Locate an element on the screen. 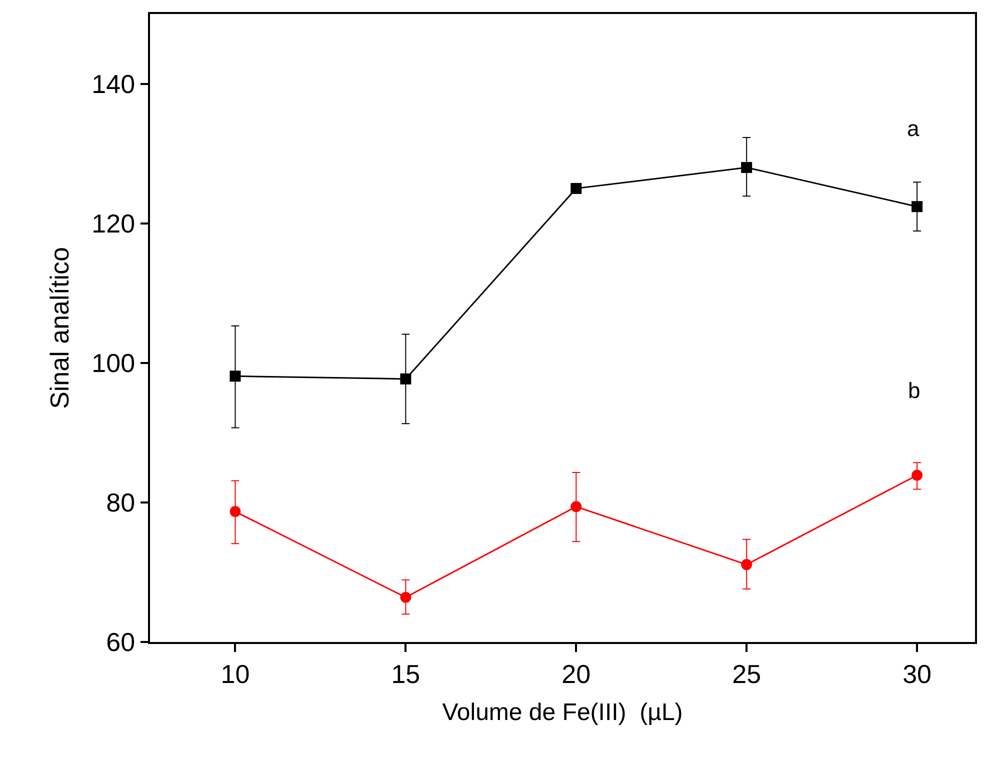 The image size is (990, 762). annotation: a is located at coordinates (913, 128).